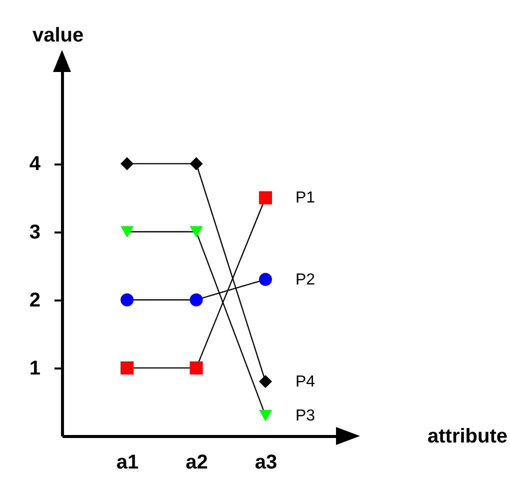 This screenshot has width=510, height=496. What do you see at coordinates (305, 382) in the screenshot?
I see `series-label: P4` at bounding box center [305, 382].